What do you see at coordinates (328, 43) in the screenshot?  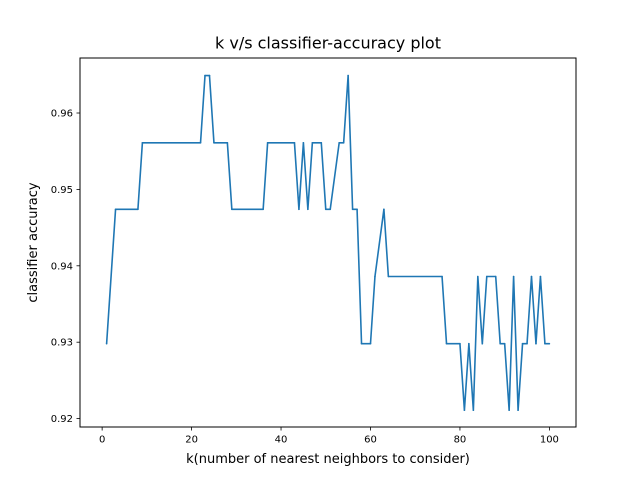 I see `chart-title: k v/s classifier-accuracy plot` at bounding box center [328, 43].